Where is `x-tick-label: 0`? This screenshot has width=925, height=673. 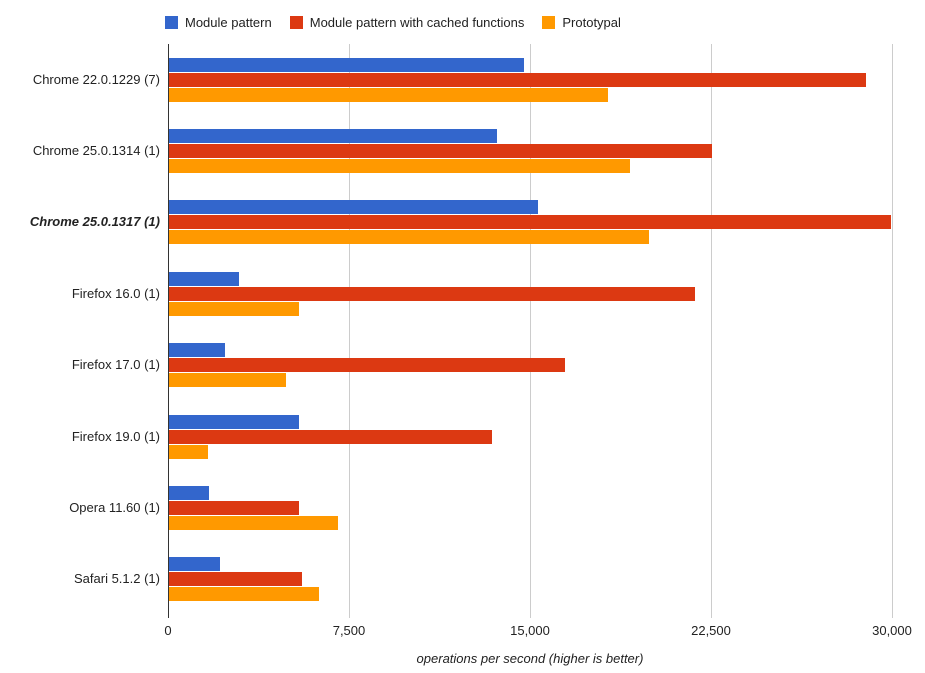
x-tick-label: 0 is located at coordinates (168, 630).